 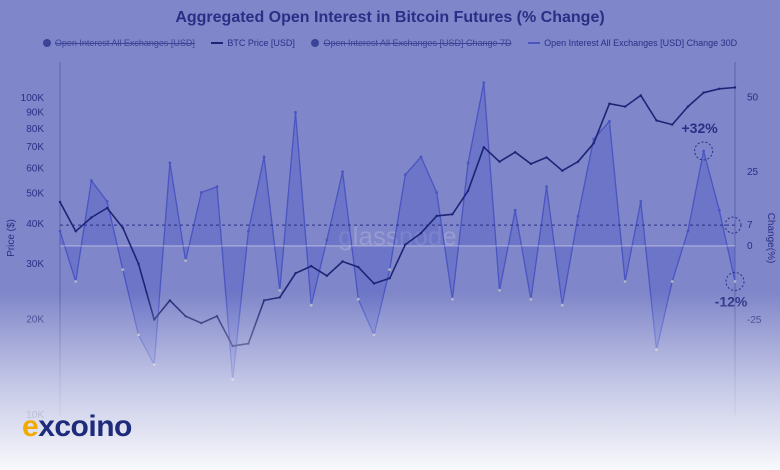 I want to click on x-tick-label: 2024 Apr, so click(x=500, y=424).